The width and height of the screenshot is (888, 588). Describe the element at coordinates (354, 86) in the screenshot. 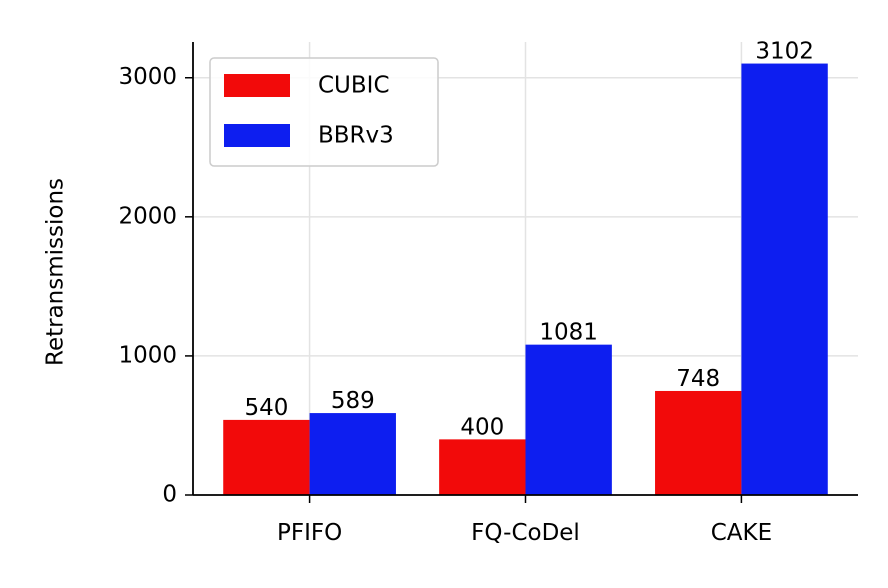

I see `legend-label: CUBIC` at that location.